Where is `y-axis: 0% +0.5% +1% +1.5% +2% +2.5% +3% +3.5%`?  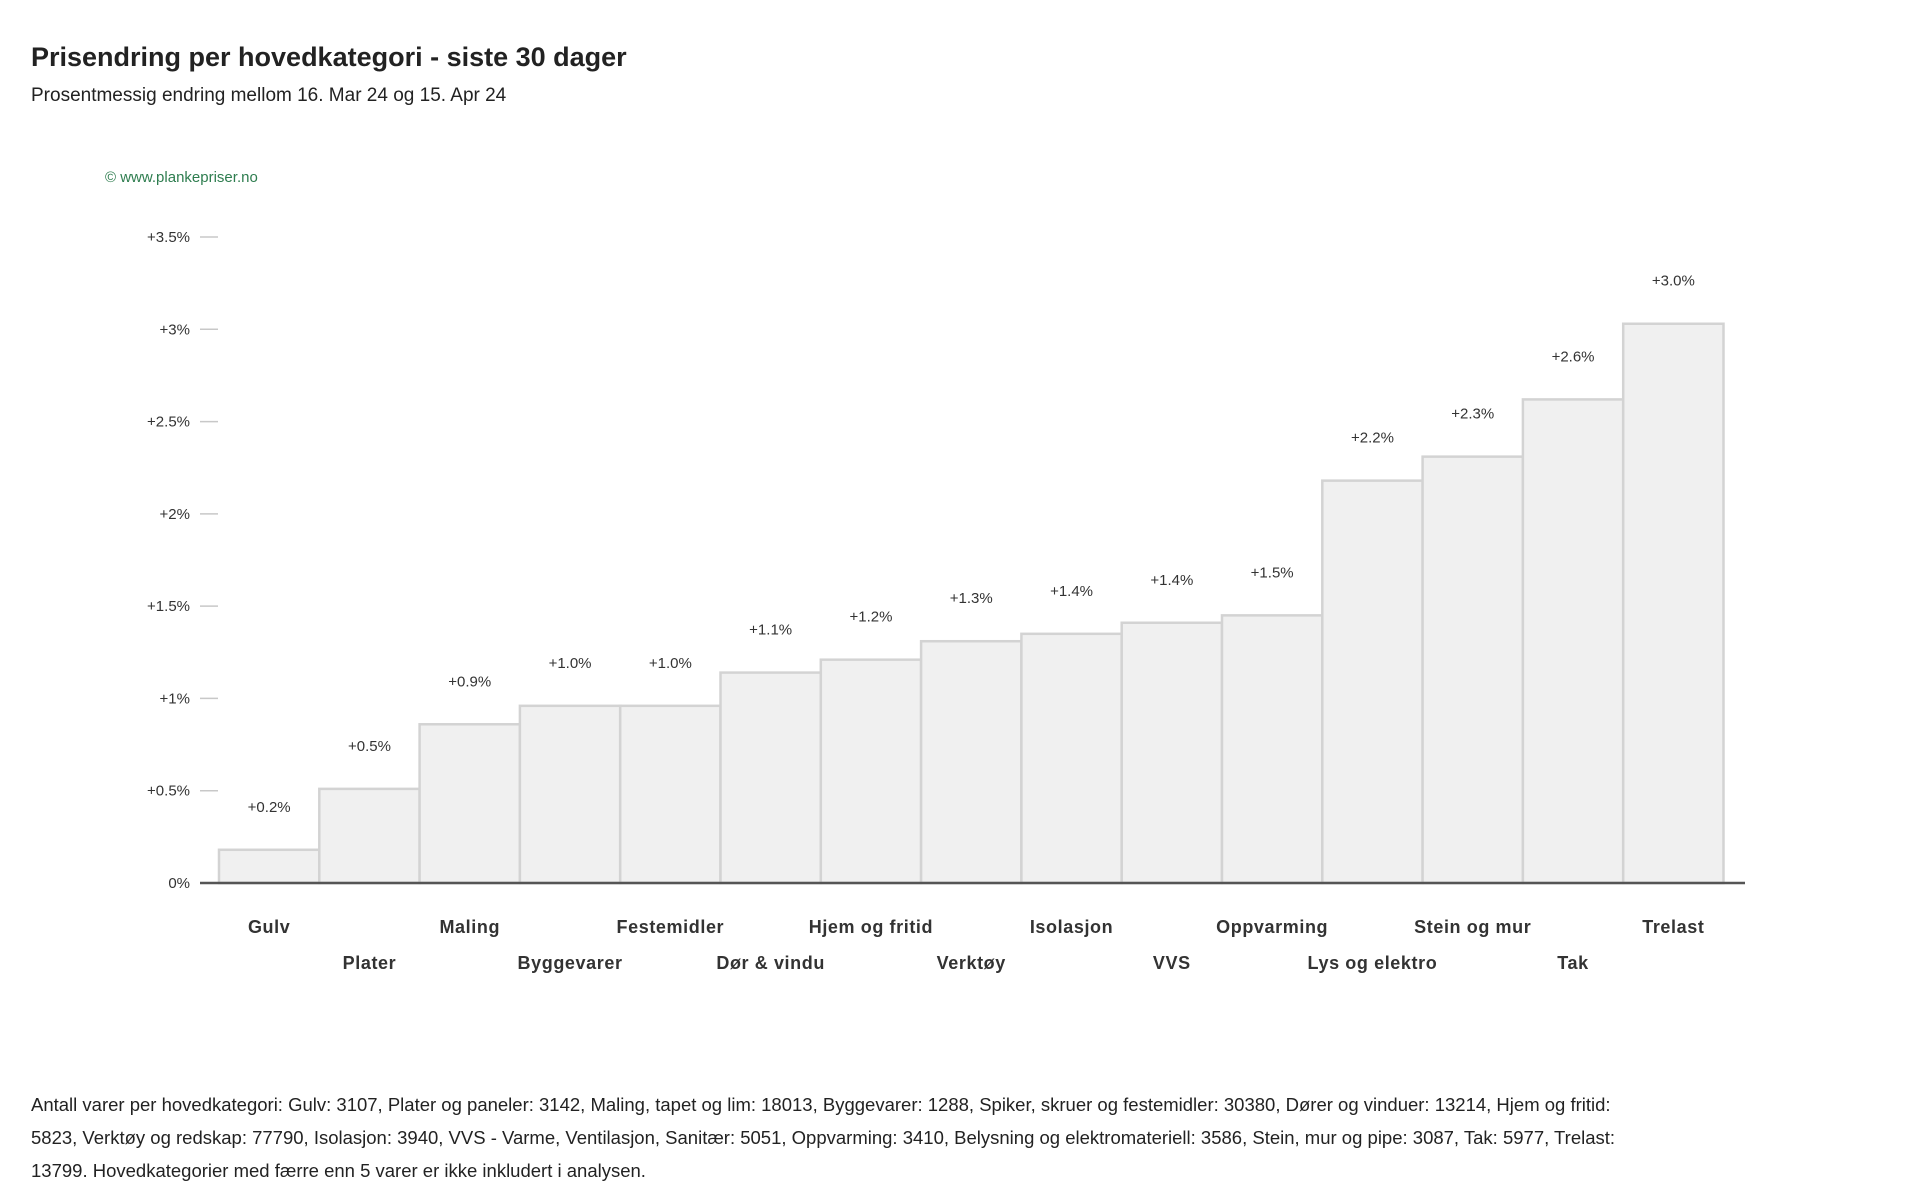
y-axis: 0% +0.5% +1% +1.5% +2% +2.5% +3% +3.5% is located at coordinates (182, 560).